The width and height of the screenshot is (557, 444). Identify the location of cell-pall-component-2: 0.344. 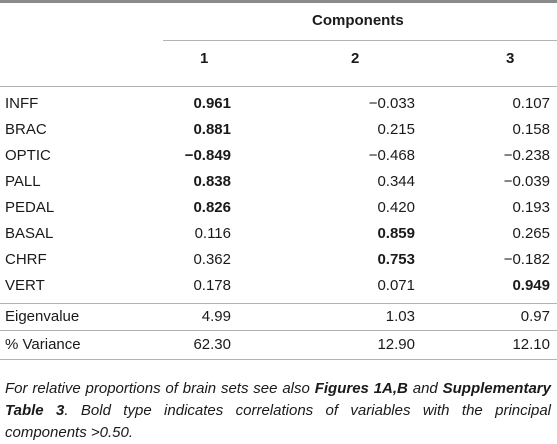
(396, 181).